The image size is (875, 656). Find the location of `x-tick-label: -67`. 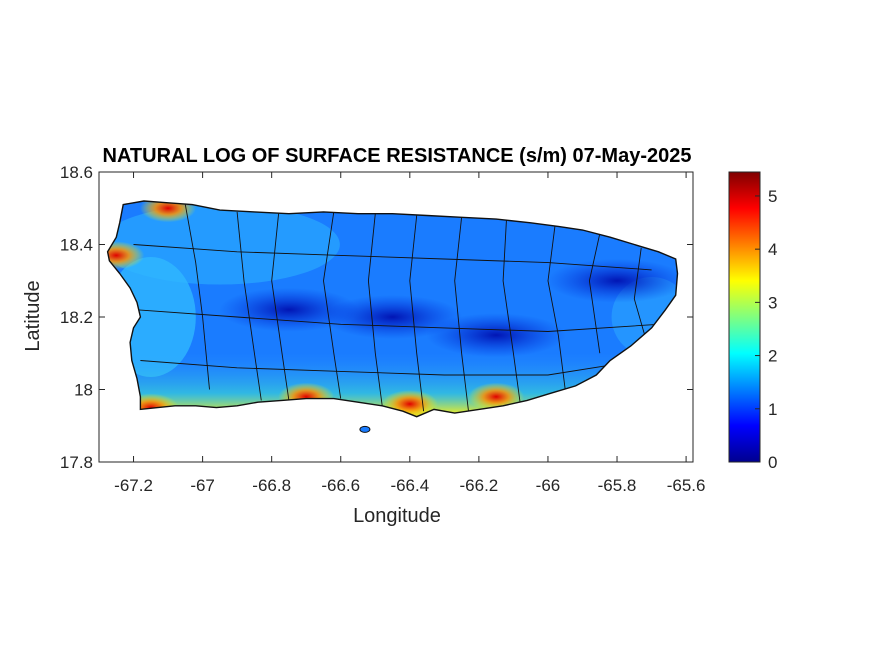

x-tick-label: -67 is located at coordinates (202, 485).